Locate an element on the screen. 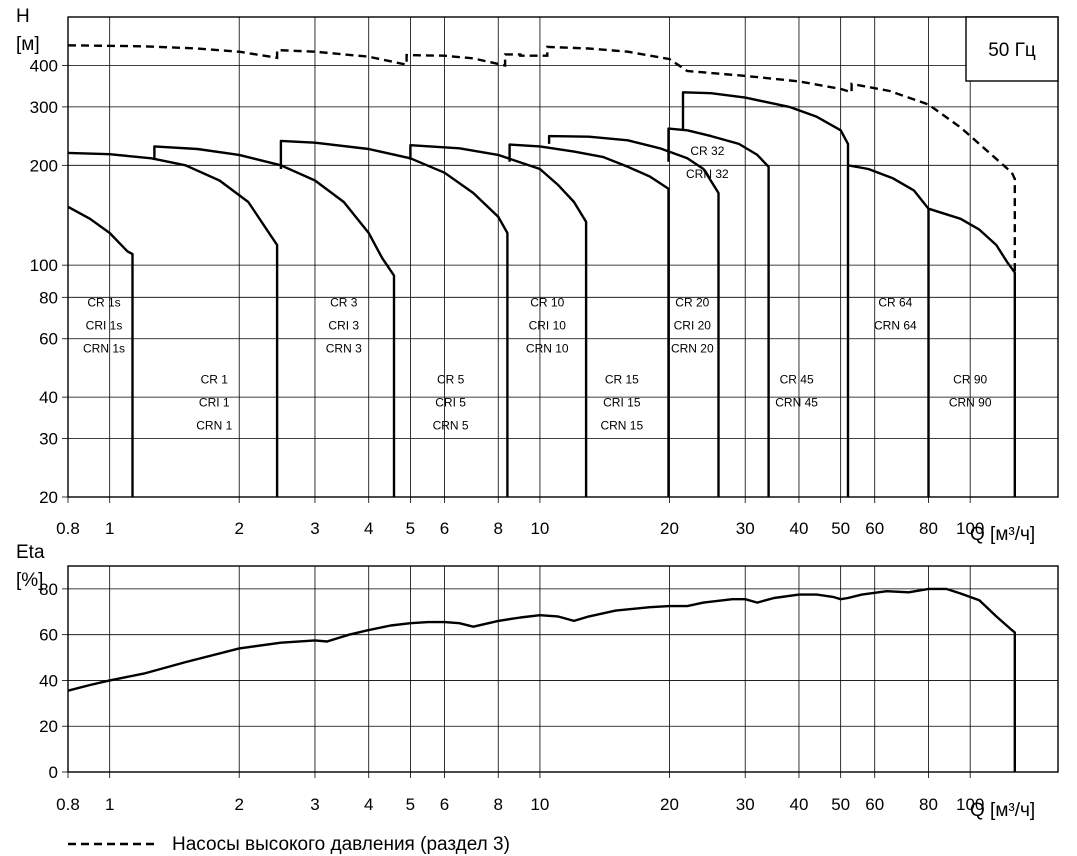  pump-series-label: CRN 10 is located at coordinates (547, 349).